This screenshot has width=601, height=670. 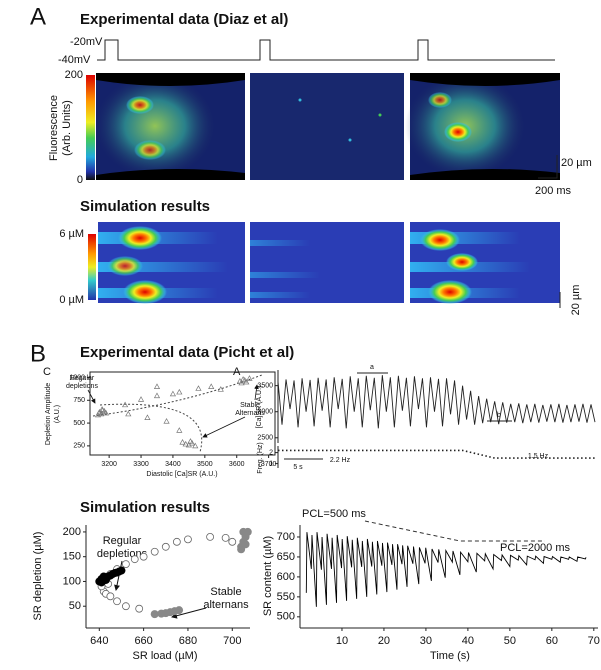 I want to click on y-tick-label: 50, so click(x=75, y=606).